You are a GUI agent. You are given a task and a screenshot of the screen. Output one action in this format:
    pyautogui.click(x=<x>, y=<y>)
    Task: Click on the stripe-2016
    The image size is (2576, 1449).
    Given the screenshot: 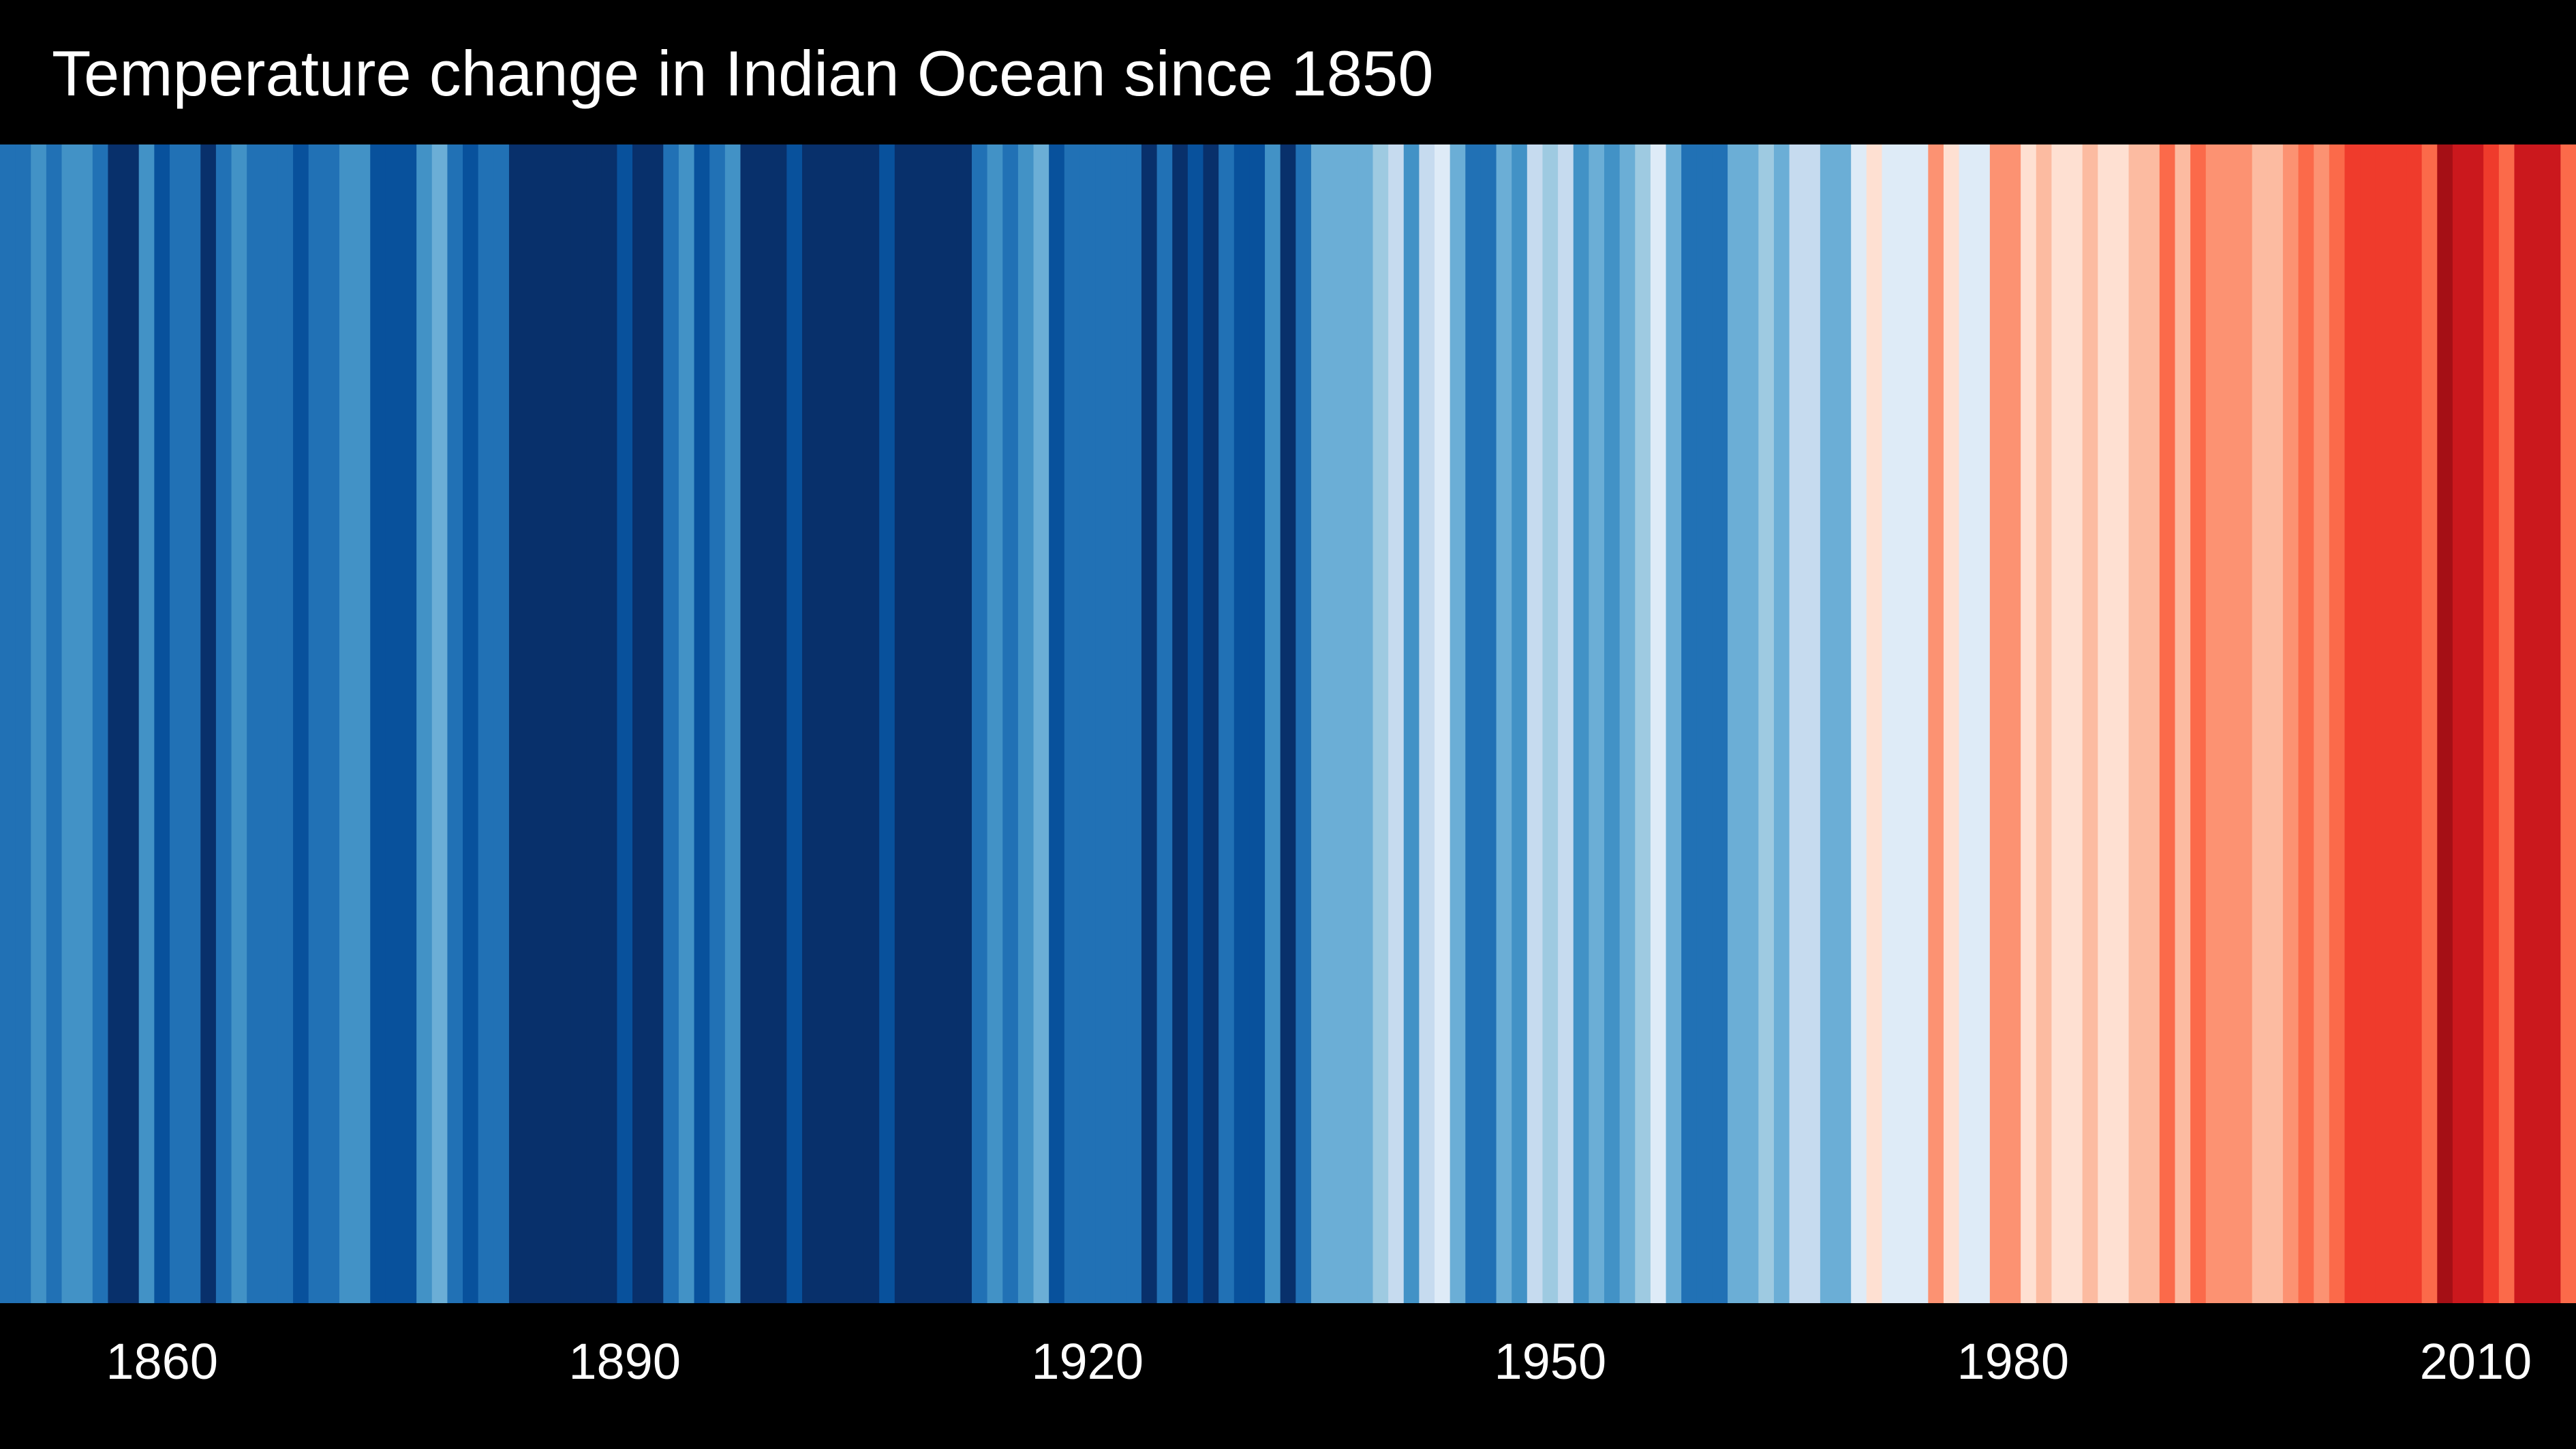 What is the action you would take?
    pyautogui.click(x=2568, y=723)
    